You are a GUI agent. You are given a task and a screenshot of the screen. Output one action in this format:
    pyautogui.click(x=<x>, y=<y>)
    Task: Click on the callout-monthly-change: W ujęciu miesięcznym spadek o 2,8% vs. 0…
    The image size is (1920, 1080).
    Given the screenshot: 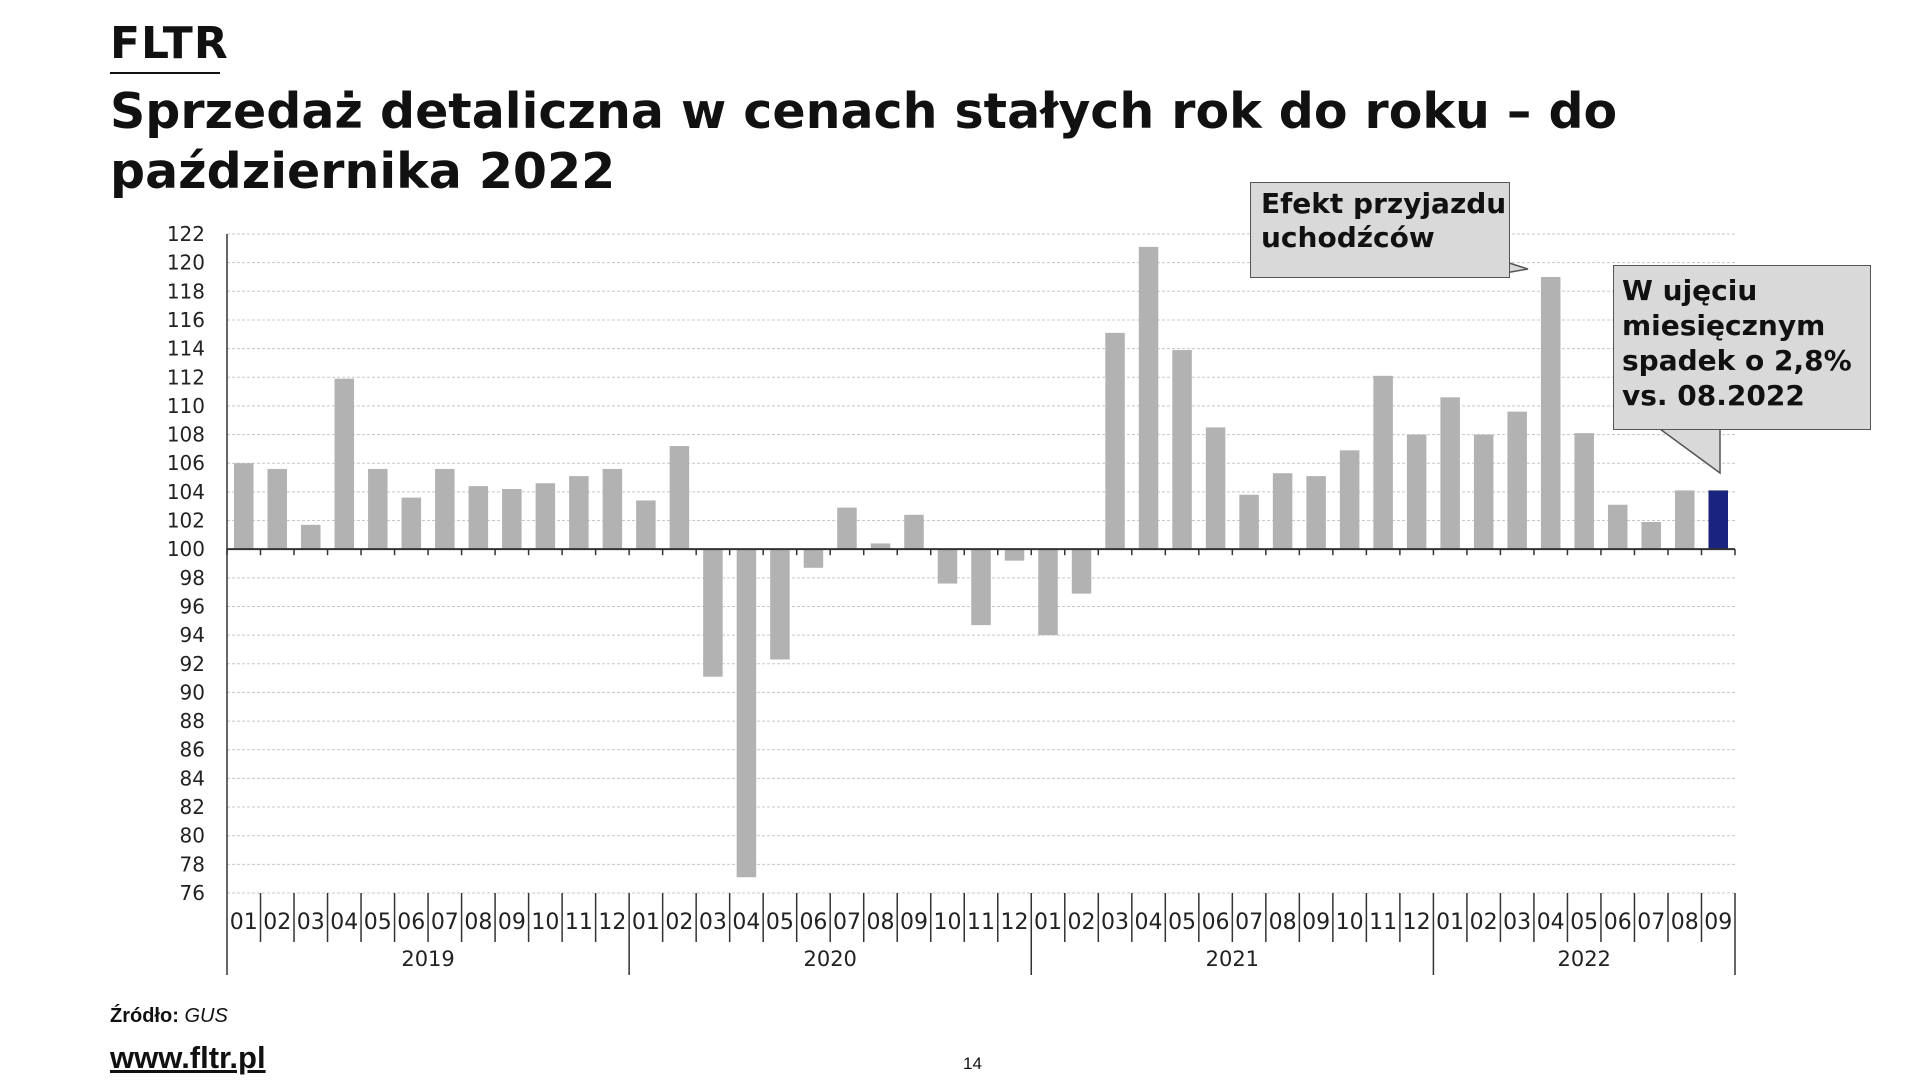 What is the action you would take?
    pyautogui.click(x=1742, y=347)
    